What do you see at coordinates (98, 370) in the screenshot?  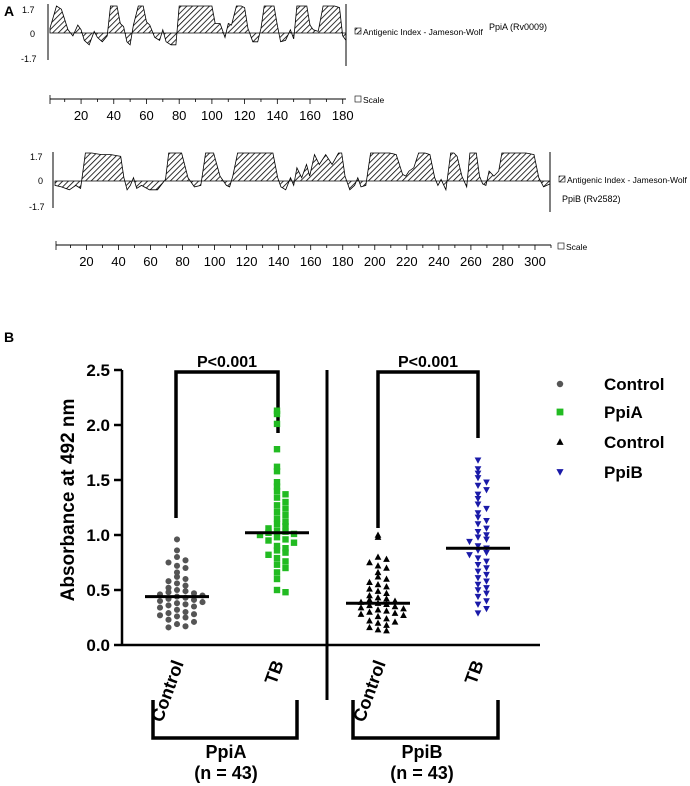 I see `y-axis-tick-label: 2.5` at bounding box center [98, 370].